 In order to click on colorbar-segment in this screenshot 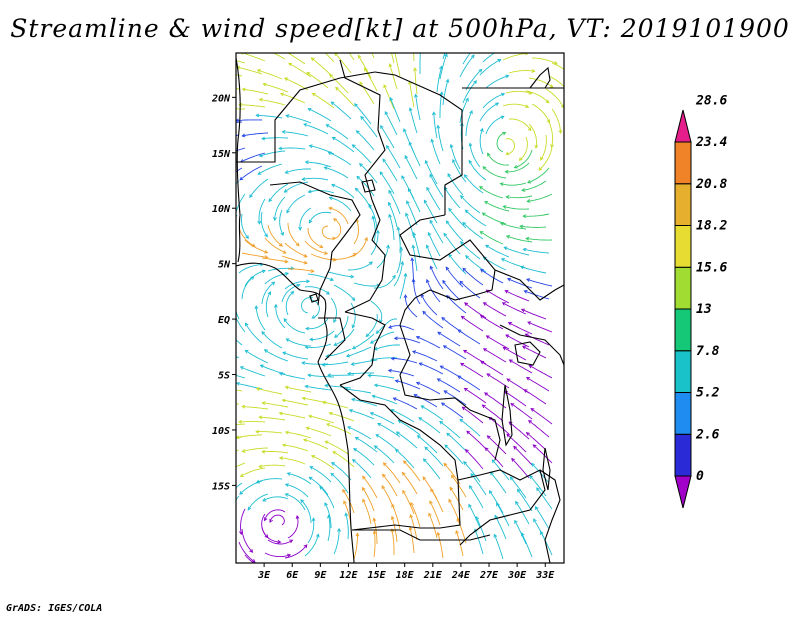, I will do `click(683, 246)`.